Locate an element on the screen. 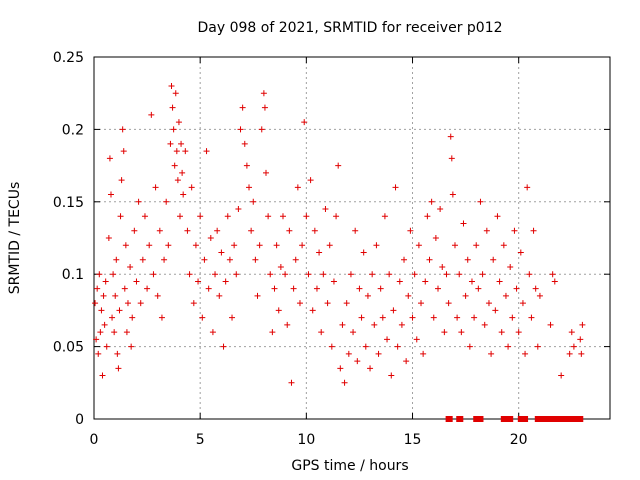 The image size is (640, 480). x-tick-label: 5 is located at coordinates (200, 440).